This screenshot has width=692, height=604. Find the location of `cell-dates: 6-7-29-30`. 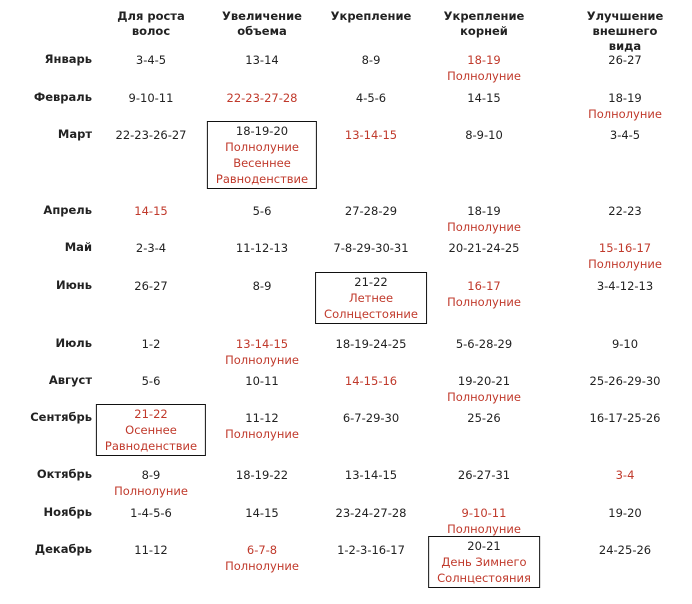

cell-dates: 6-7-29-30 is located at coordinates (371, 418).